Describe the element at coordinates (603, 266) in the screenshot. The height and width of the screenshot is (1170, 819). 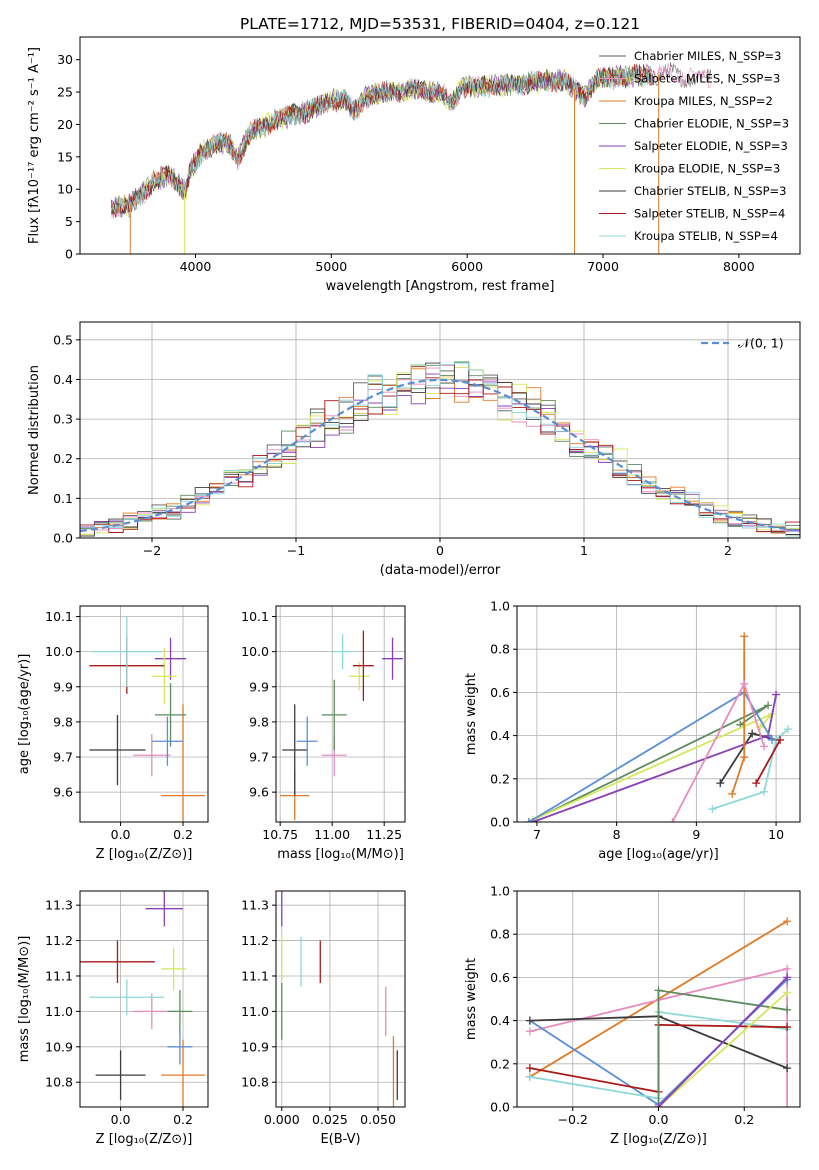
I see `x-tick-label: 7000` at that location.